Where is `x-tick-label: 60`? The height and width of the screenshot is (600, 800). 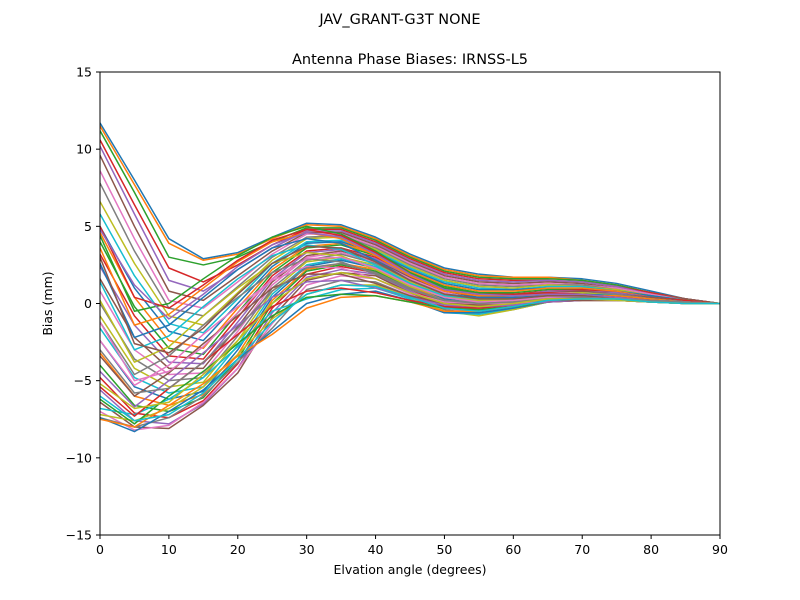 x-tick-label: 60 is located at coordinates (513, 549).